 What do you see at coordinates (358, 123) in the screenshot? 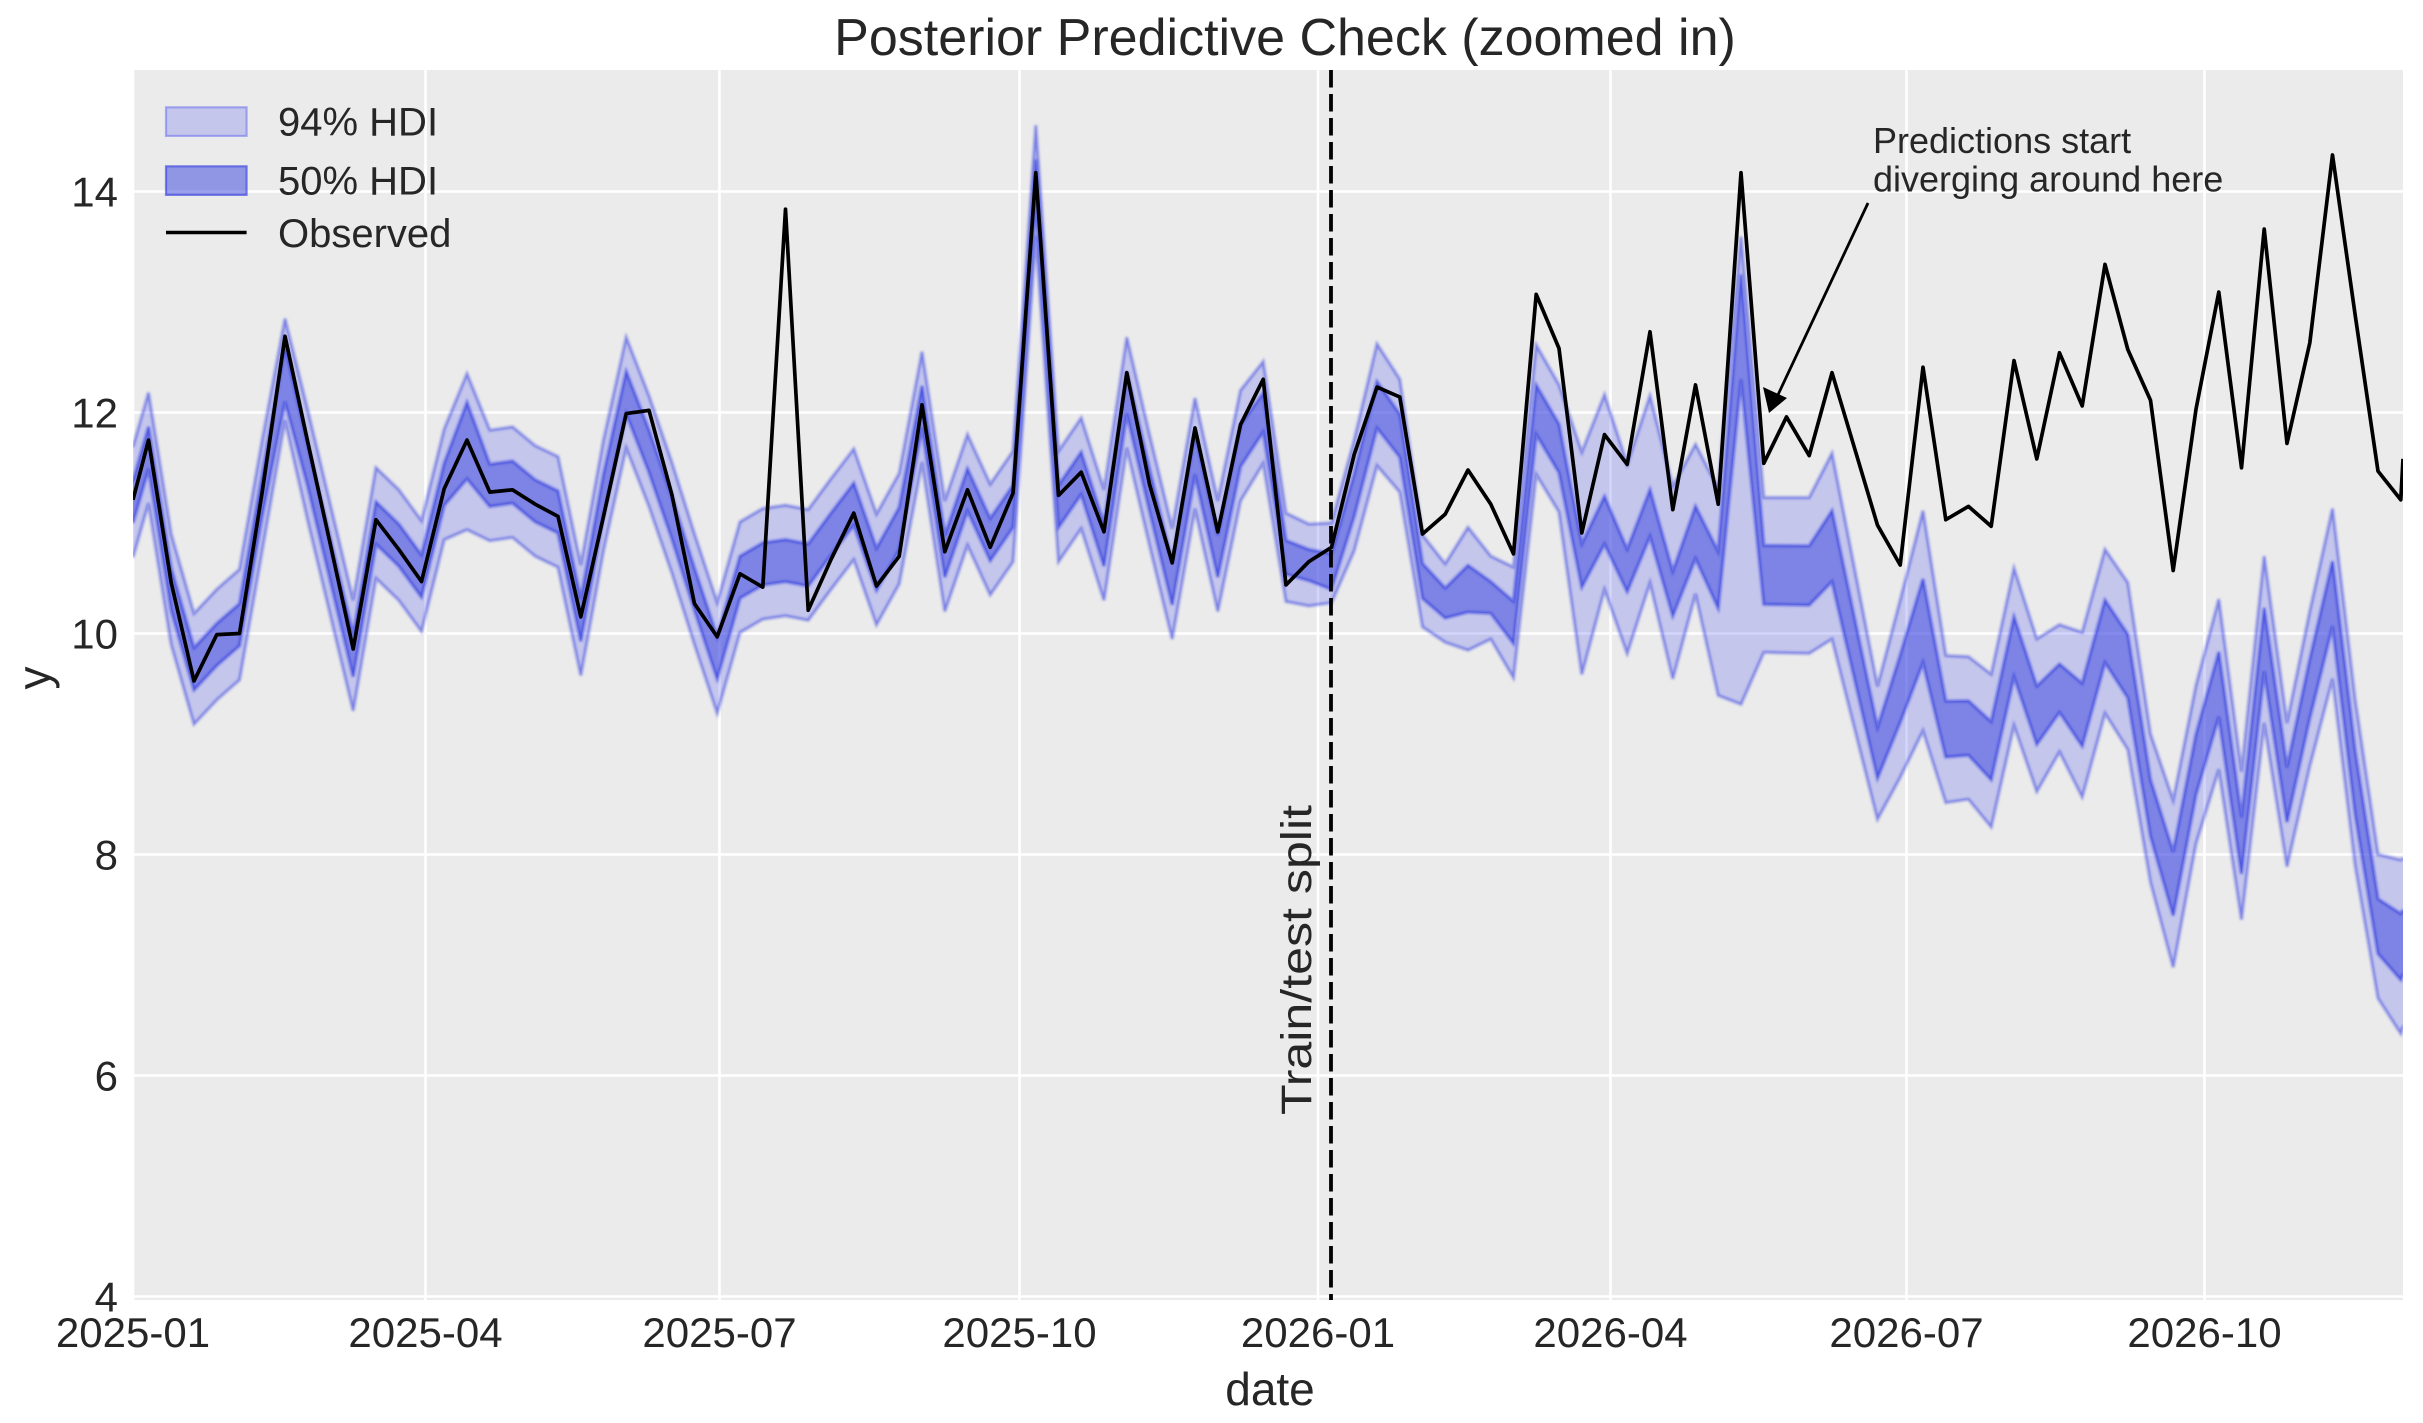
I see `svg-text: 94% HDI` at bounding box center [358, 123].